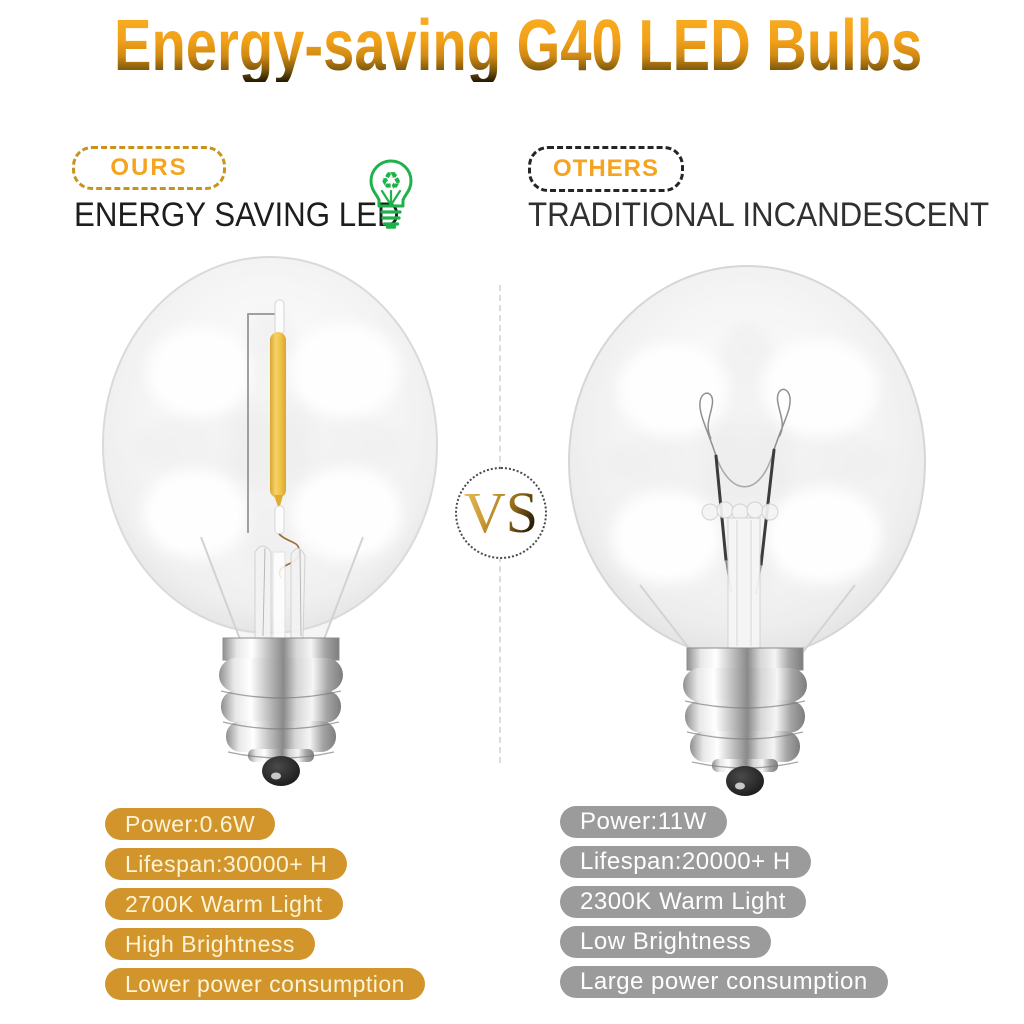  I want to click on ours-badge: OURS, so click(149, 168).